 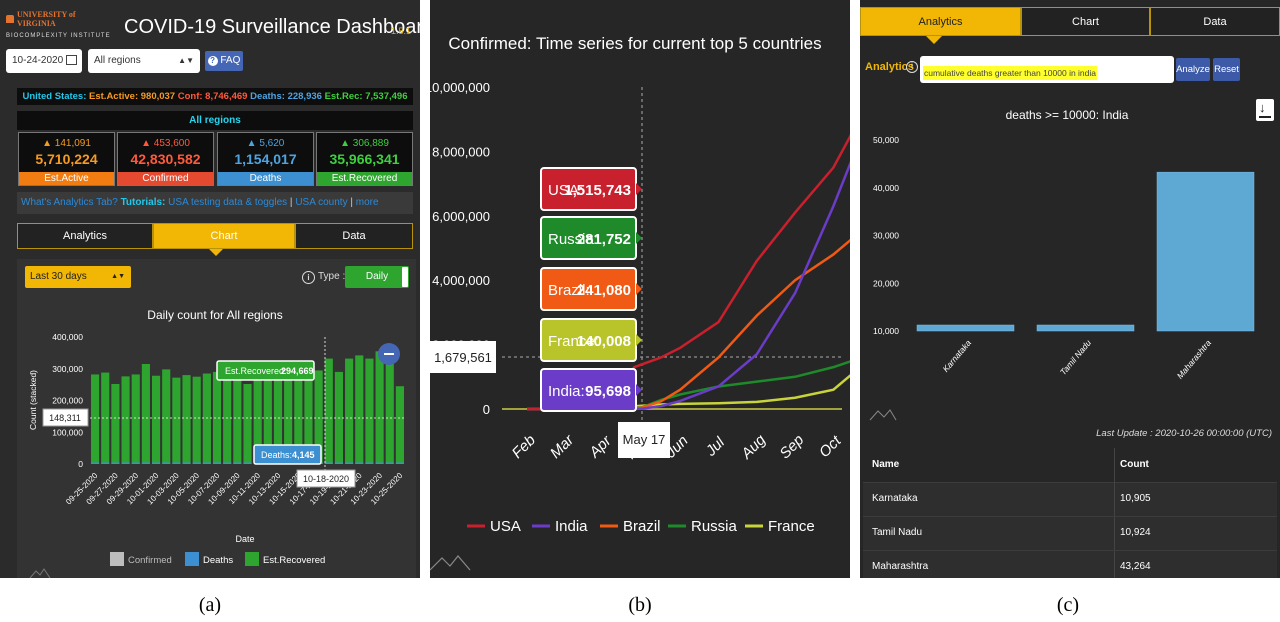 What do you see at coordinates (67, 337) in the screenshot?
I see `y-tick-label: 400,000` at bounding box center [67, 337].